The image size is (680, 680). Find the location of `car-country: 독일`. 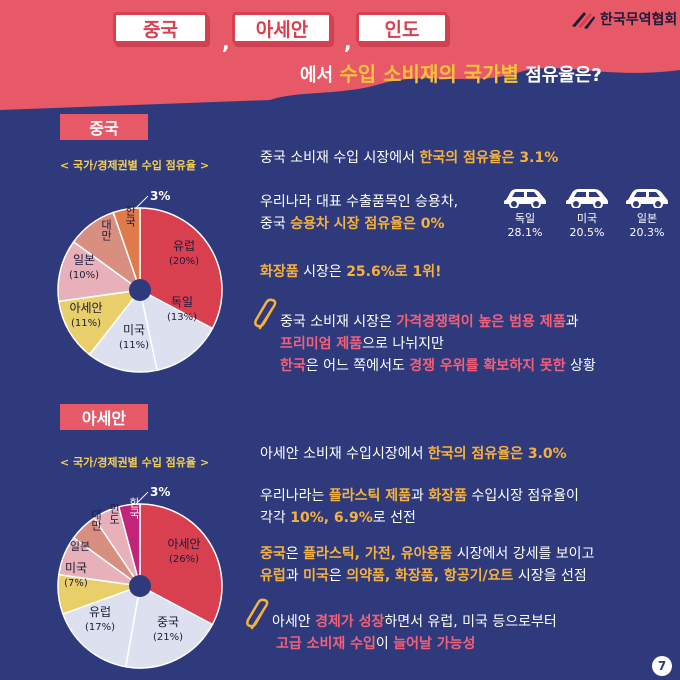

car-country: 독일 is located at coordinates (525, 218).